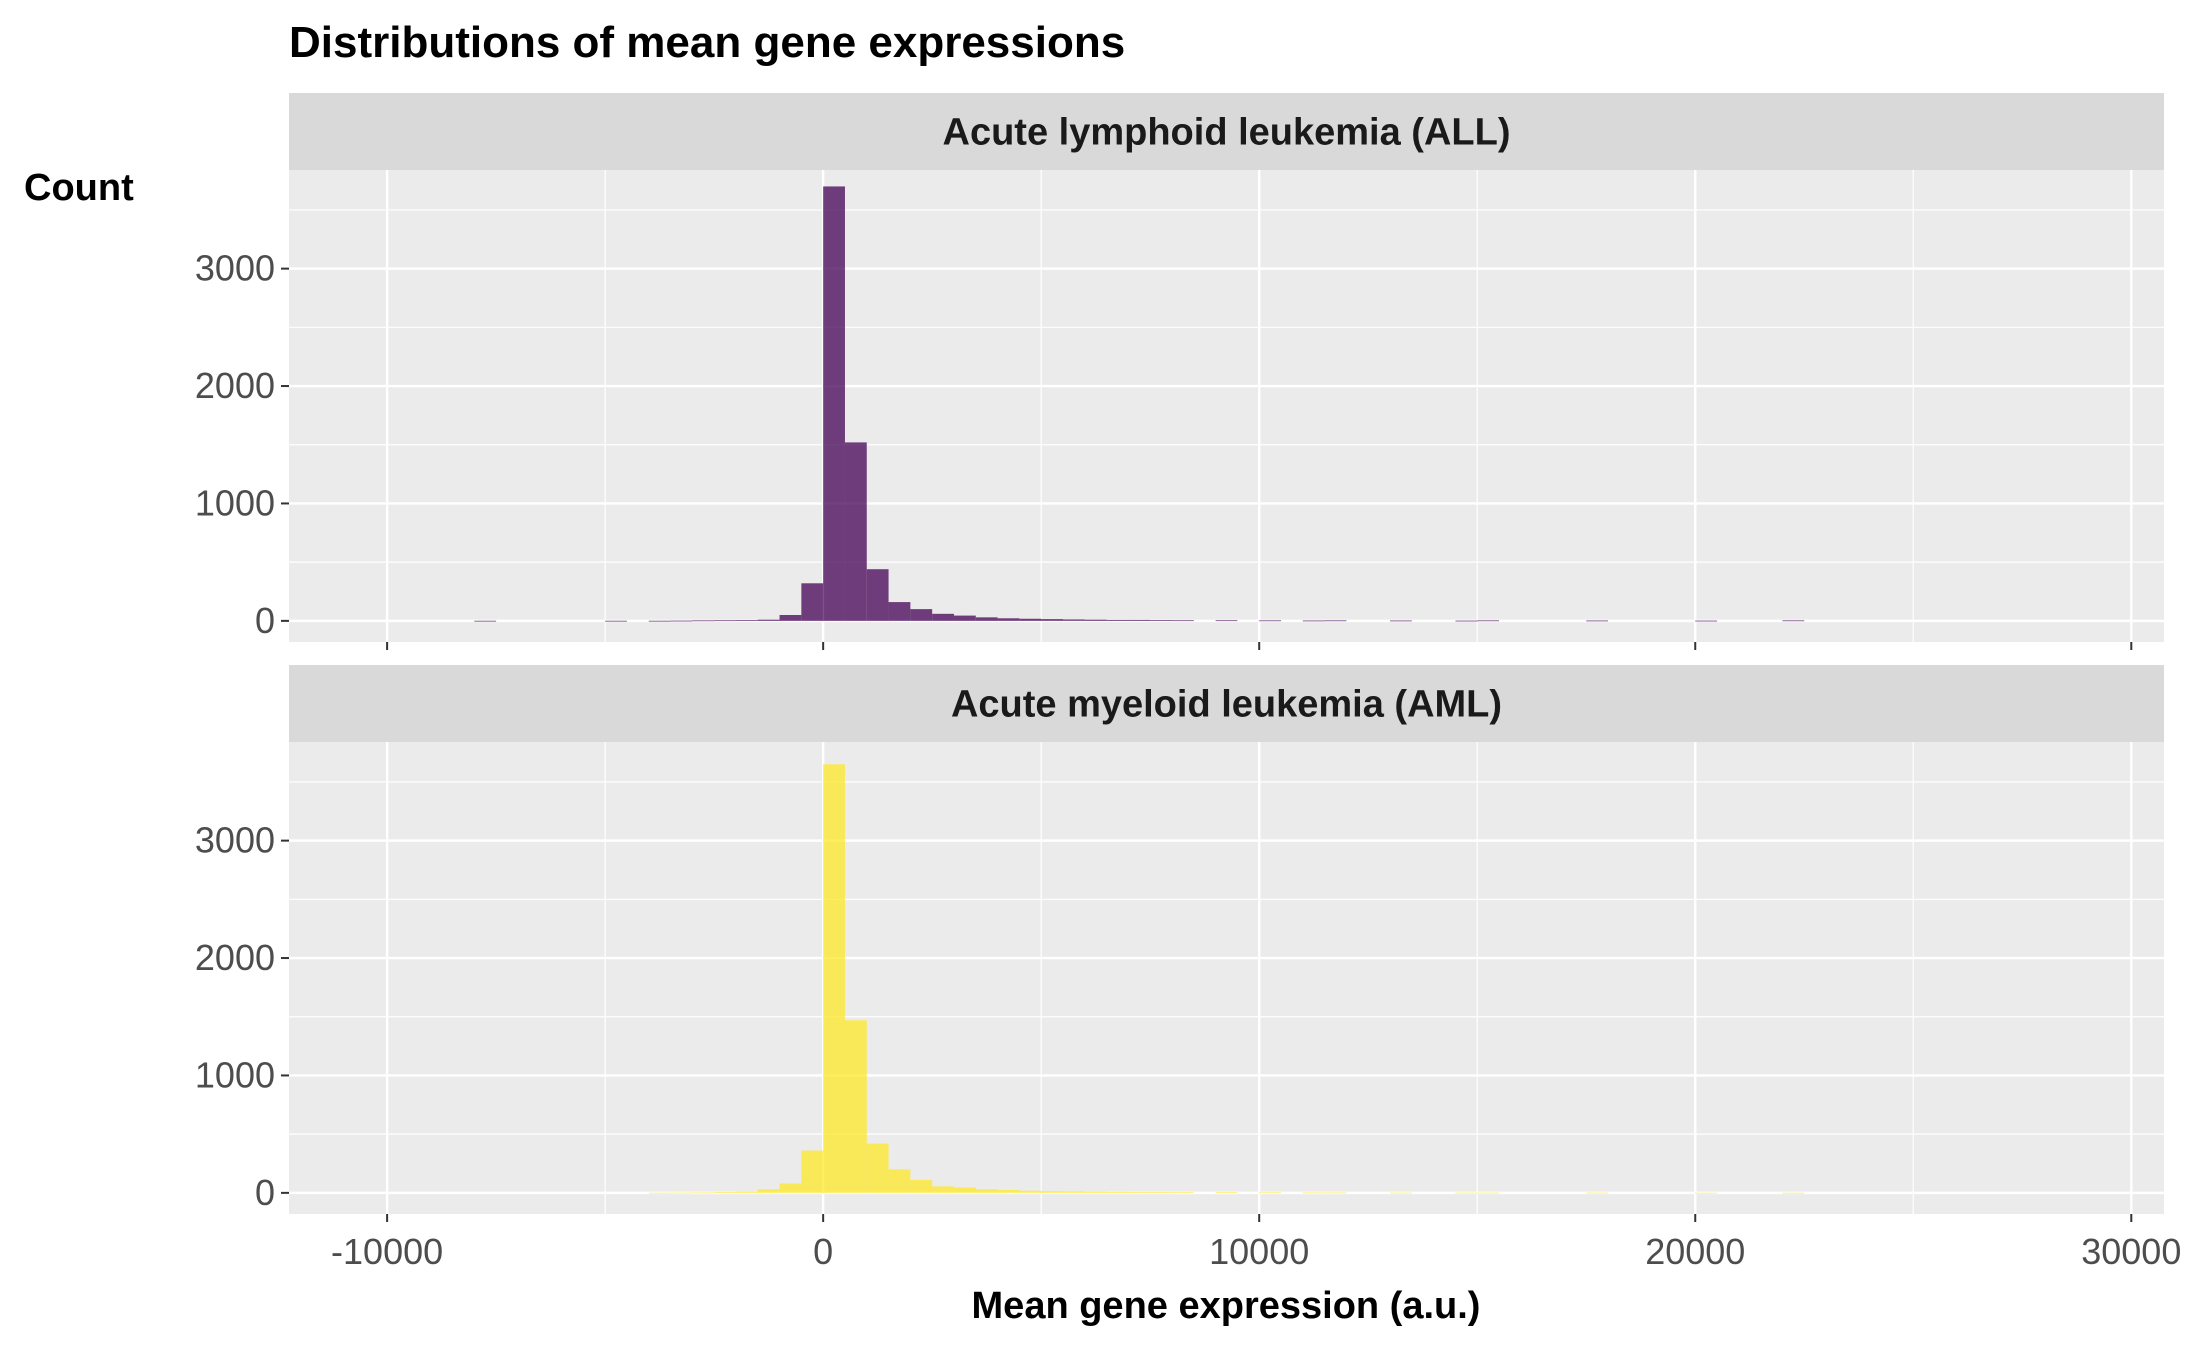 This screenshot has width=2186, height=1354. What do you see at coordinates (2131, 1251) in the screenshot?
I see `x-tick-label: 30000` at bounding box center [2131, 1251].